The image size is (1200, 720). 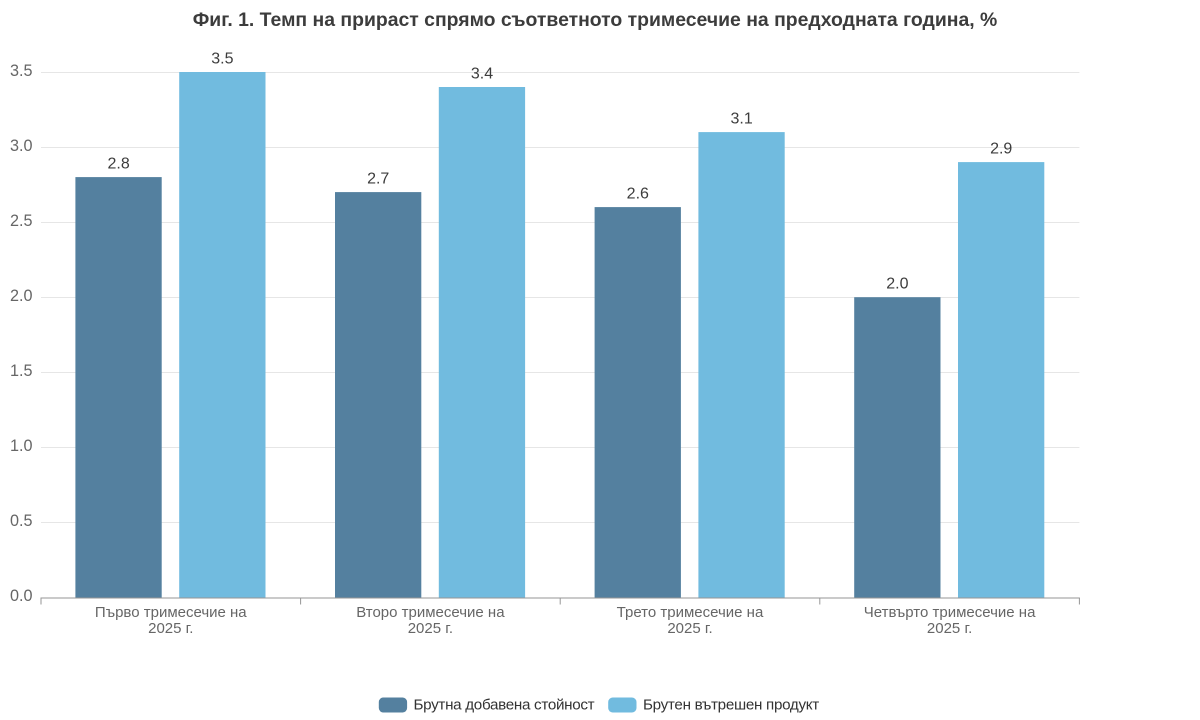 What do you see at coordinates (171, 612) in the screenshot?
I see `svg-text: Първо тримесечие на` at bounding box center [171, 612].